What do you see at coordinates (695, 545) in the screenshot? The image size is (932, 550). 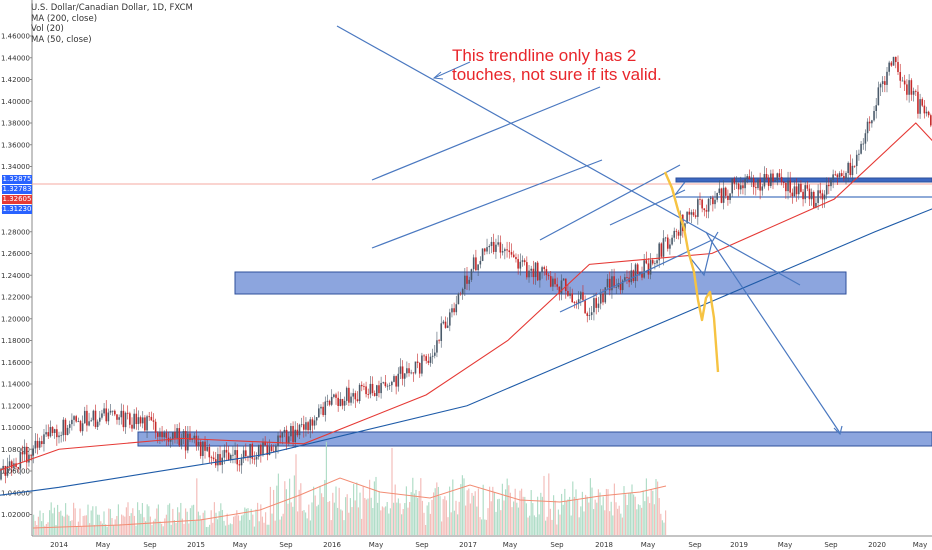 I see `x-tick-label: Sep` at bounding box center [695, 545].